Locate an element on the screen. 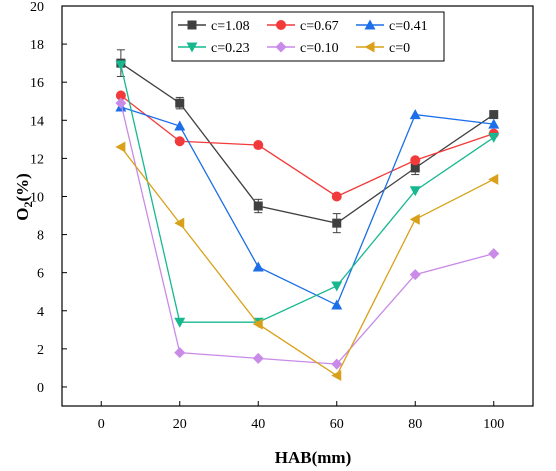 This screenshot has height=471, width=556. y-tick-label: 2 is located at coordinates (40, 350).